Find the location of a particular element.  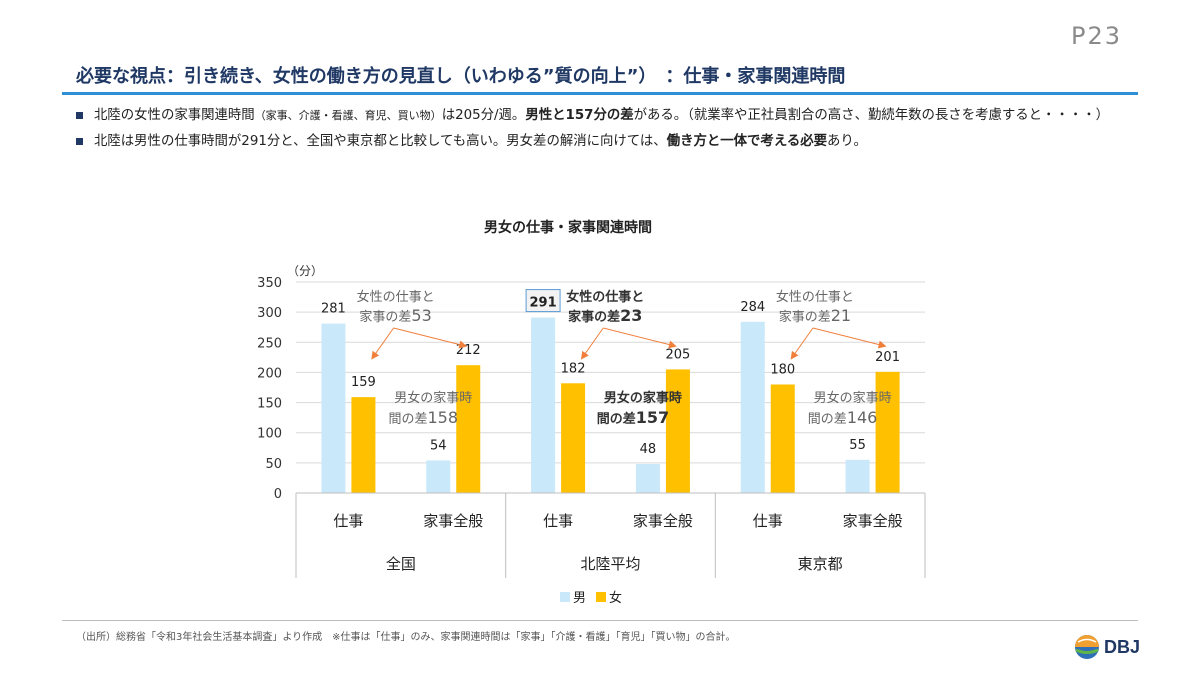

data-label: 212 is located at coordinates (468, 350).